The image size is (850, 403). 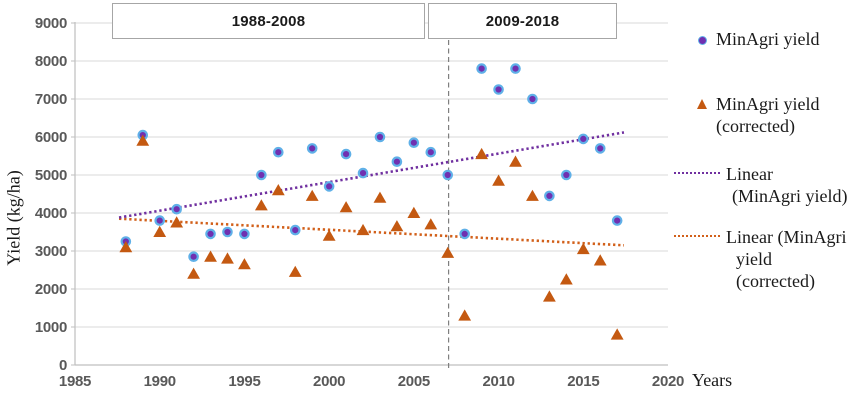 What do you see at coordinates (498, 381) in the screenshot?
I see `x-tick-label: 2010` at bounding box center [498, 381].